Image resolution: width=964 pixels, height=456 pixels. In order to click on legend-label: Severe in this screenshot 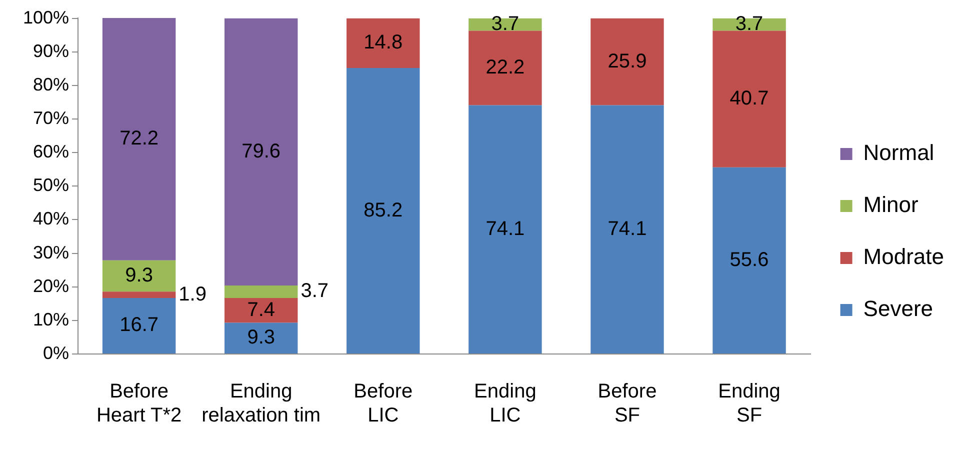, I will do `click(898, 309)`.